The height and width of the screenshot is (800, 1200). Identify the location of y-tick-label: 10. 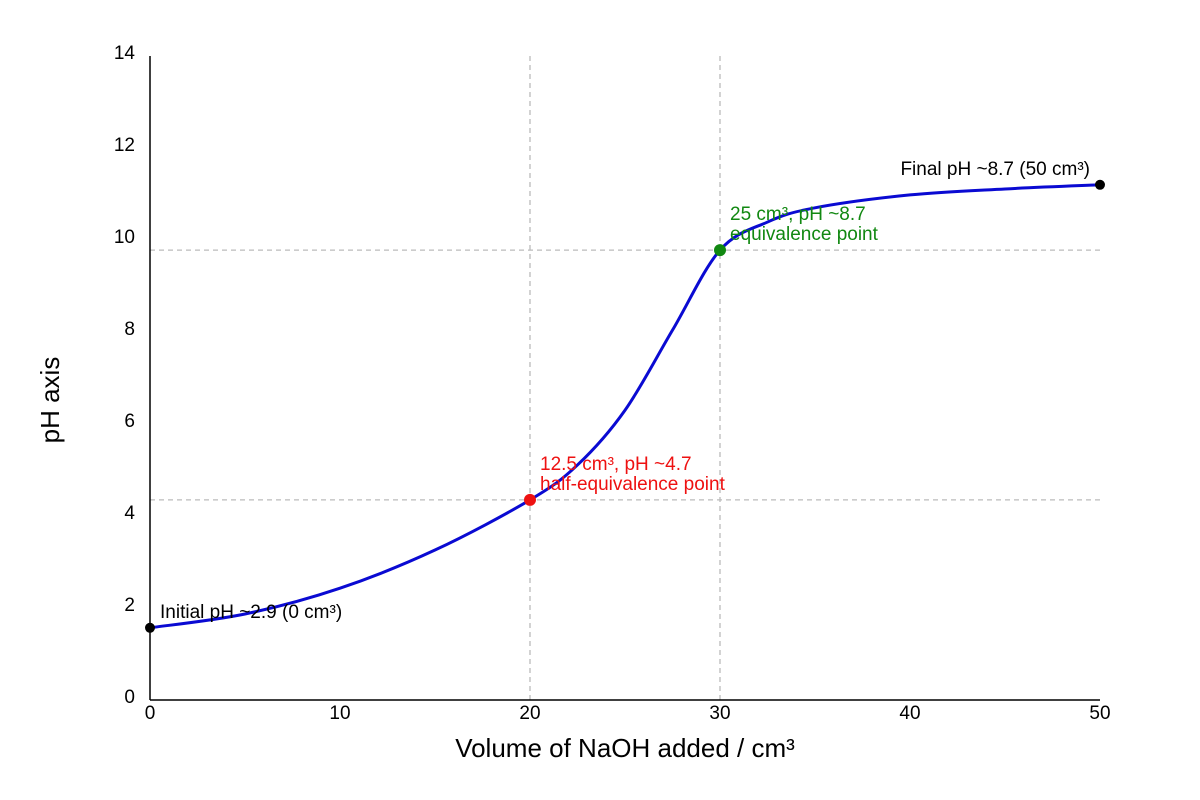
(124, 237).